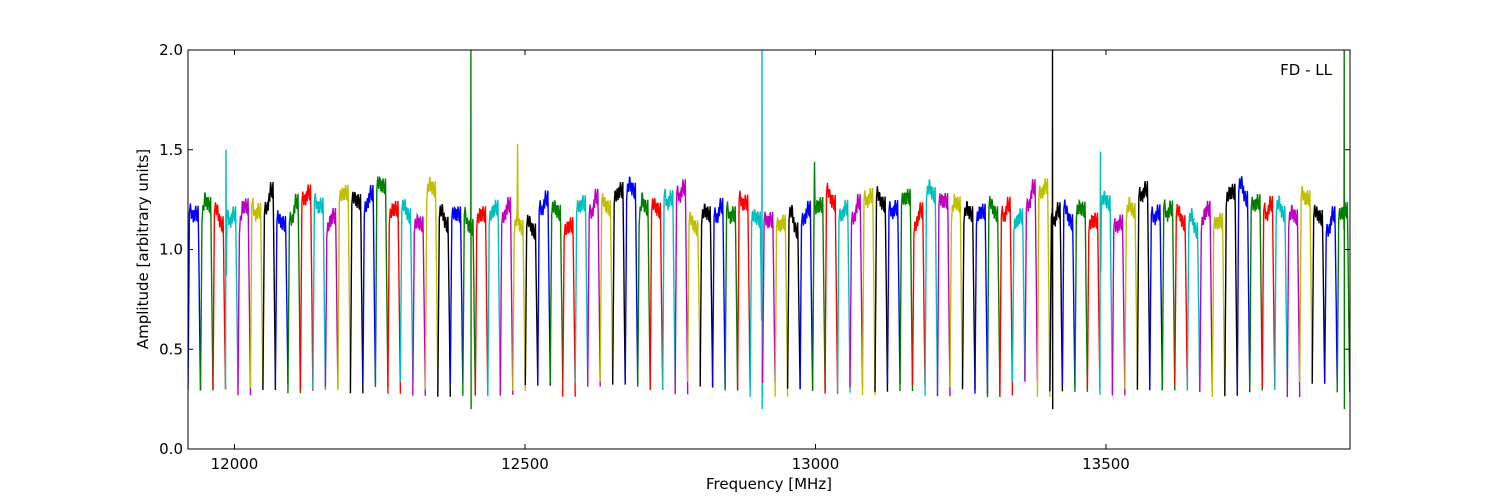 The image size is (1500, 500). Describe the element at coordinates (143, 249) in the screenshot. I see `y-axis-label: Amplitude [arbitrary units]` at that location.